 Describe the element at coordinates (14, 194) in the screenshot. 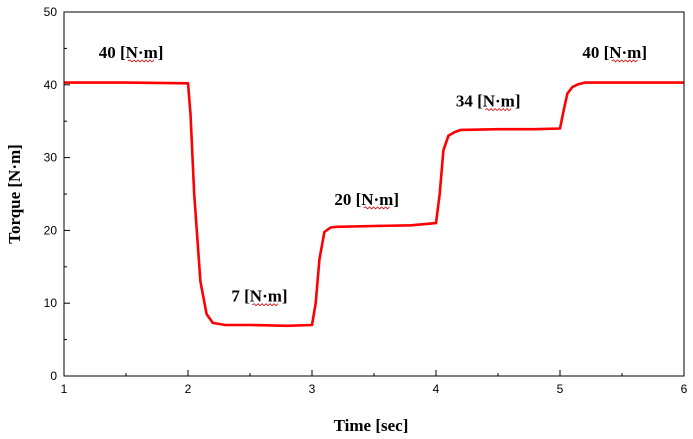

I see `y-axis-title: Torque [N·m]` at that location.